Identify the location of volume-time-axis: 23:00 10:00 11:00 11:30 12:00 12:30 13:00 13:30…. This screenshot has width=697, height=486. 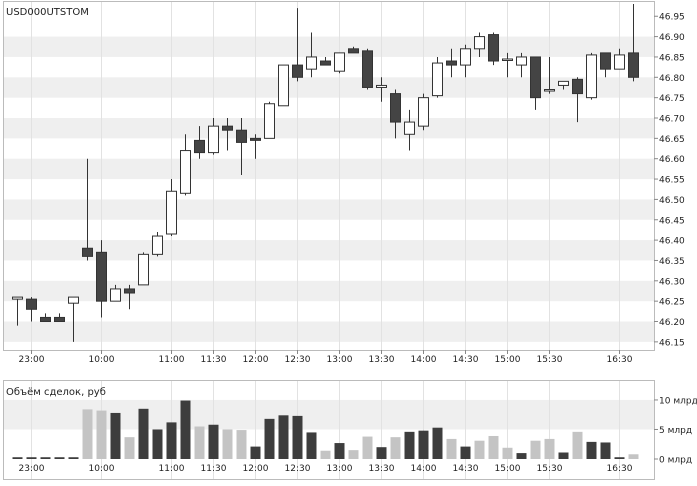
(326, 469).